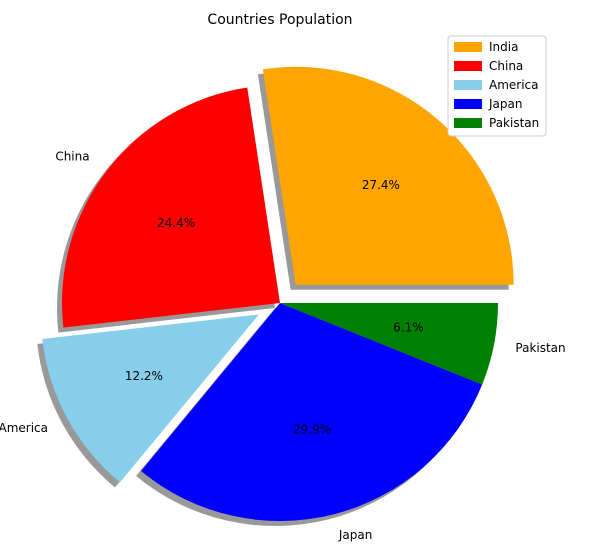 The width and height of the screenshot is (590, 560). What do you see at coordinates (144, 376) in the screenshot?
I see `pct-label-america: 12.2%` at bounding box center [144, 376].